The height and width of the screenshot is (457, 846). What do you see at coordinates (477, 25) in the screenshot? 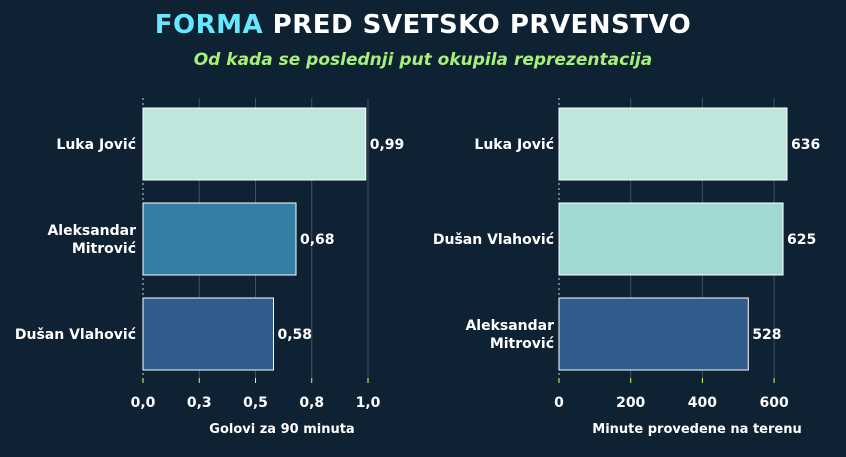
I see `title-rest: PRED SVETSKO PRVENSTVO` at bounding box center [477, 25].